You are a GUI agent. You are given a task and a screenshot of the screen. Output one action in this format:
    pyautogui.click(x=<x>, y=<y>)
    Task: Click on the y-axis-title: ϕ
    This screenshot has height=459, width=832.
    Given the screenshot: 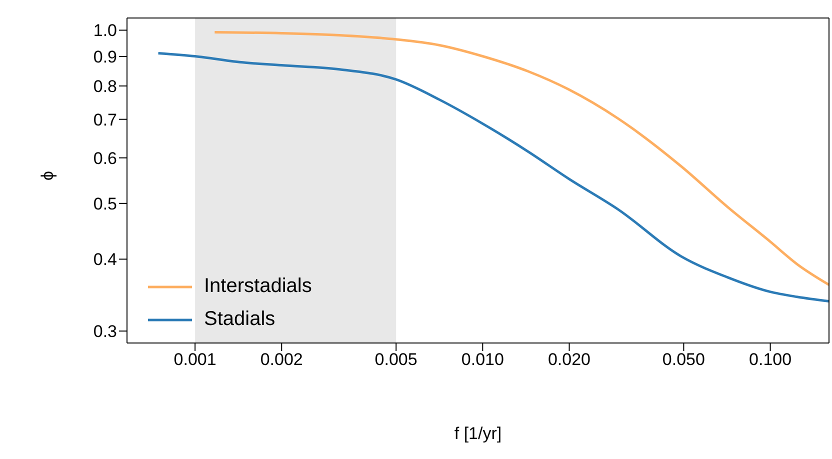 What is the action you would take?
    pyautogui.click(x=48, y=175)
    